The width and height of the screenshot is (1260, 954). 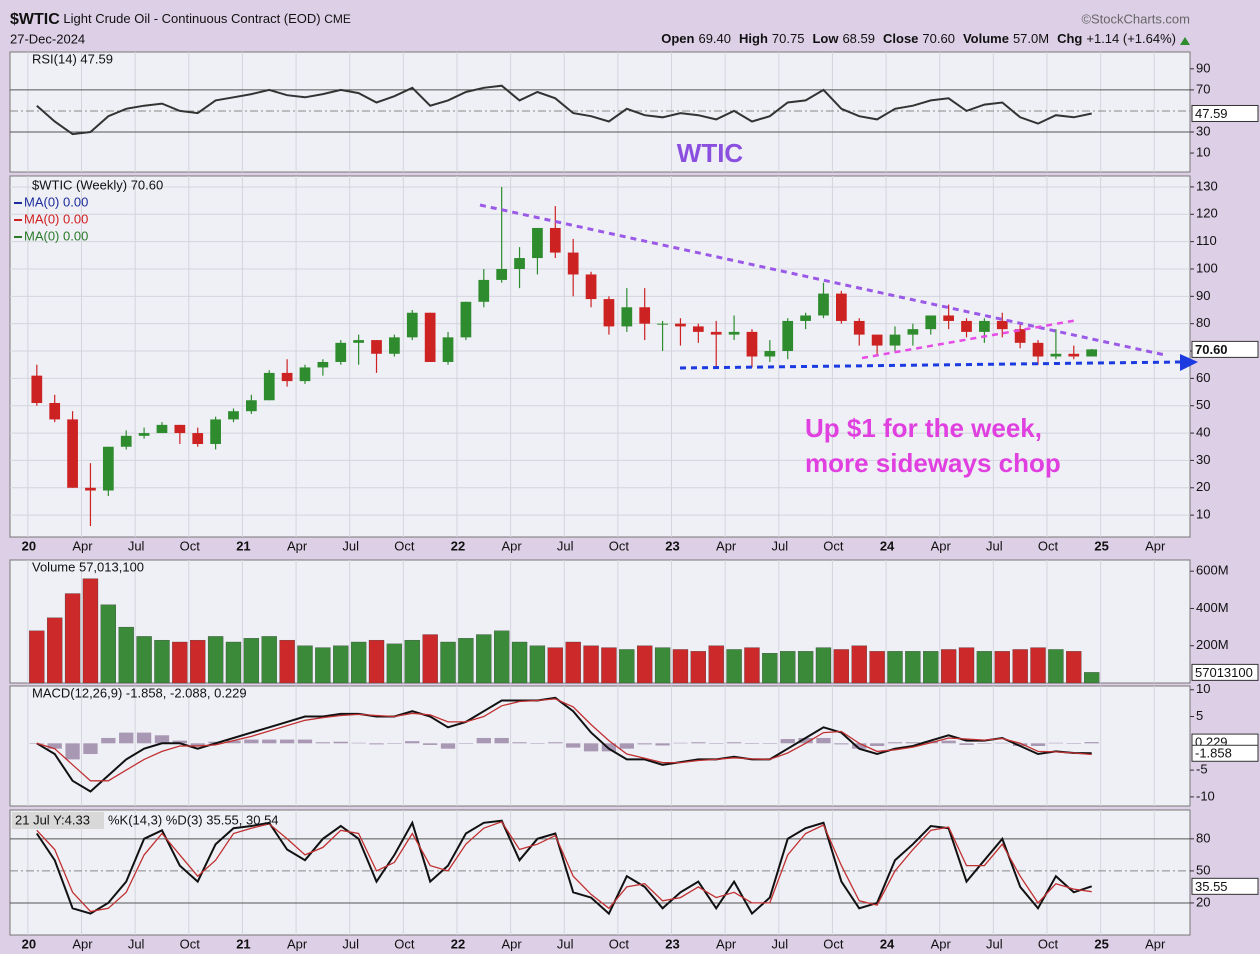 I want to click on quote-label: Volume, so click(x=986, y=38).